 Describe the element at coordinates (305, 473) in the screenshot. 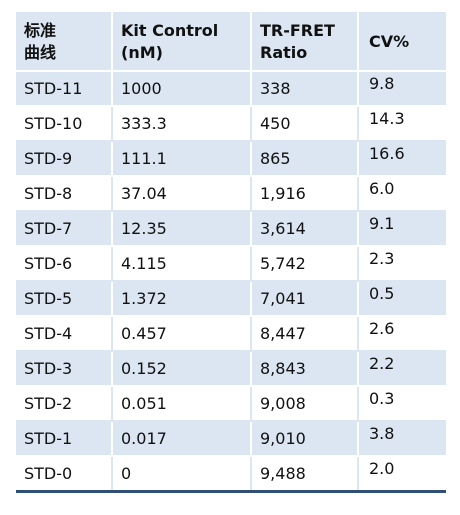

I see `tr-fret-ratio-cell: 9,488` at that location.